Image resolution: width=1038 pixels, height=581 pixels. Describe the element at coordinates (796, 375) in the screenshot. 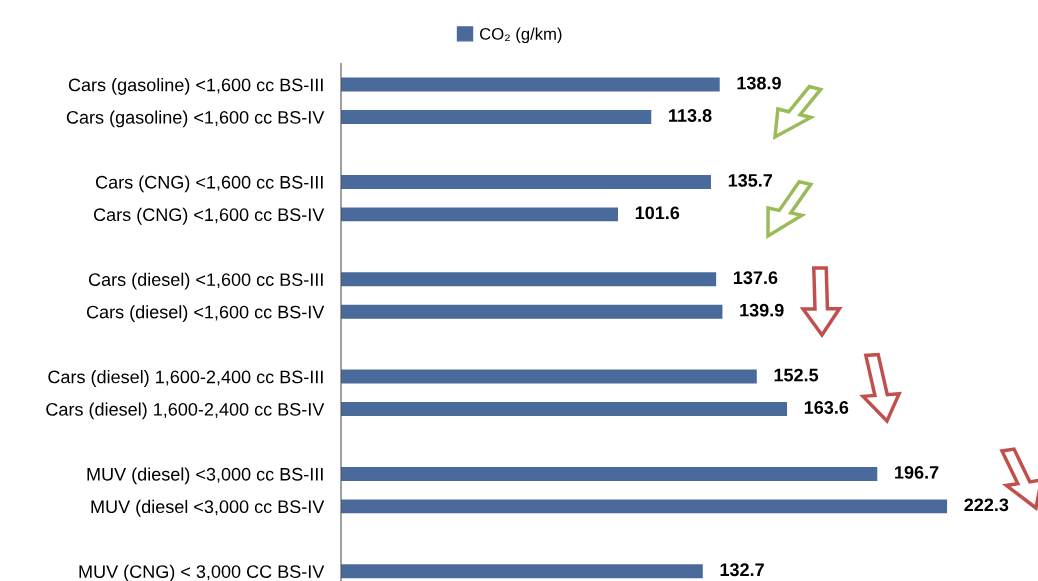

I see `data-label: 152.5` at that location.